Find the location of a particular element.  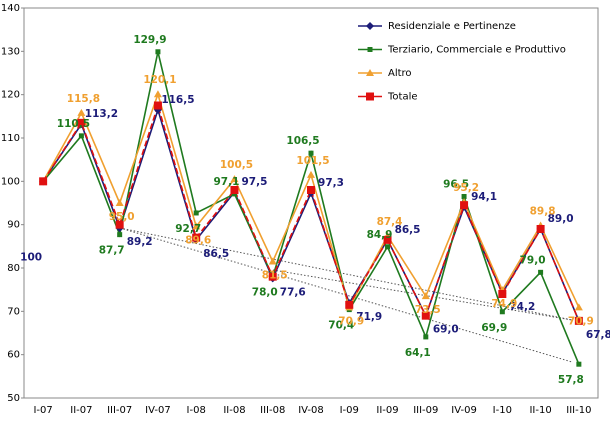

x-tick-label: III-08 is located at coordinates (272, 410).